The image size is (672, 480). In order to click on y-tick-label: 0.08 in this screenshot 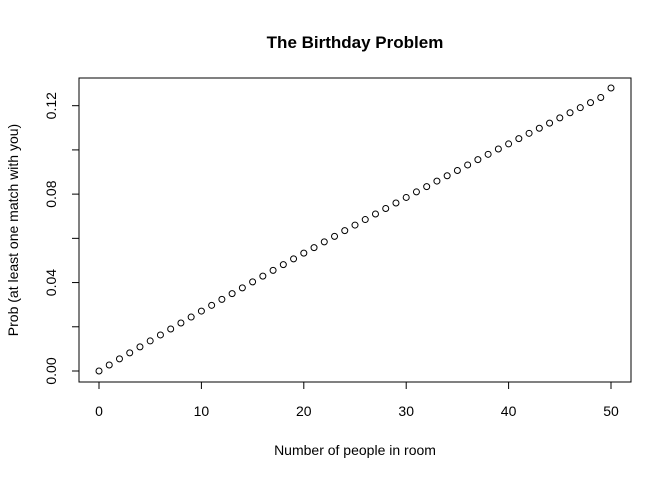, I will do `click(51, 193)`.